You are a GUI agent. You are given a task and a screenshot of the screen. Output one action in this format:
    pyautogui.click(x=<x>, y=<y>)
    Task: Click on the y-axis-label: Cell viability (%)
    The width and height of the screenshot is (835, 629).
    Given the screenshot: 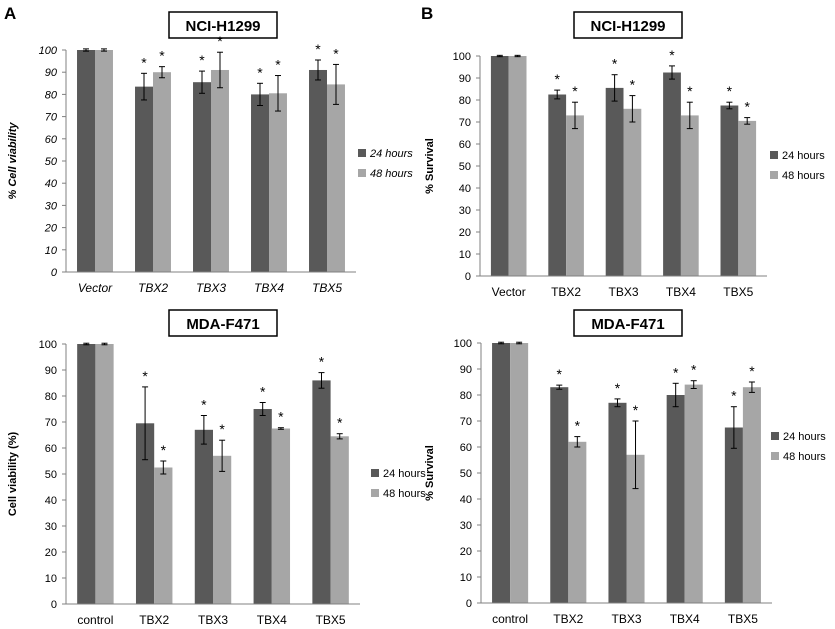 What is the action you would take?
    pyautogui.click(x=13, y=473)
    